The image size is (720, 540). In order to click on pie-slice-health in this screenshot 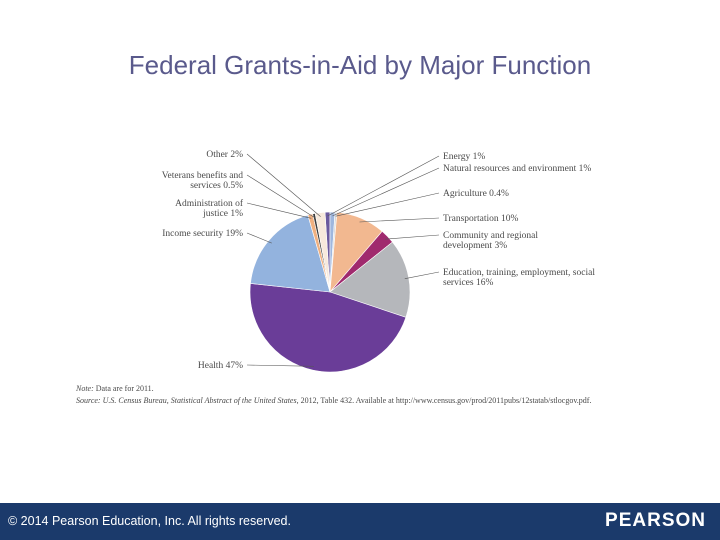, I will do `click(328, 328)`.